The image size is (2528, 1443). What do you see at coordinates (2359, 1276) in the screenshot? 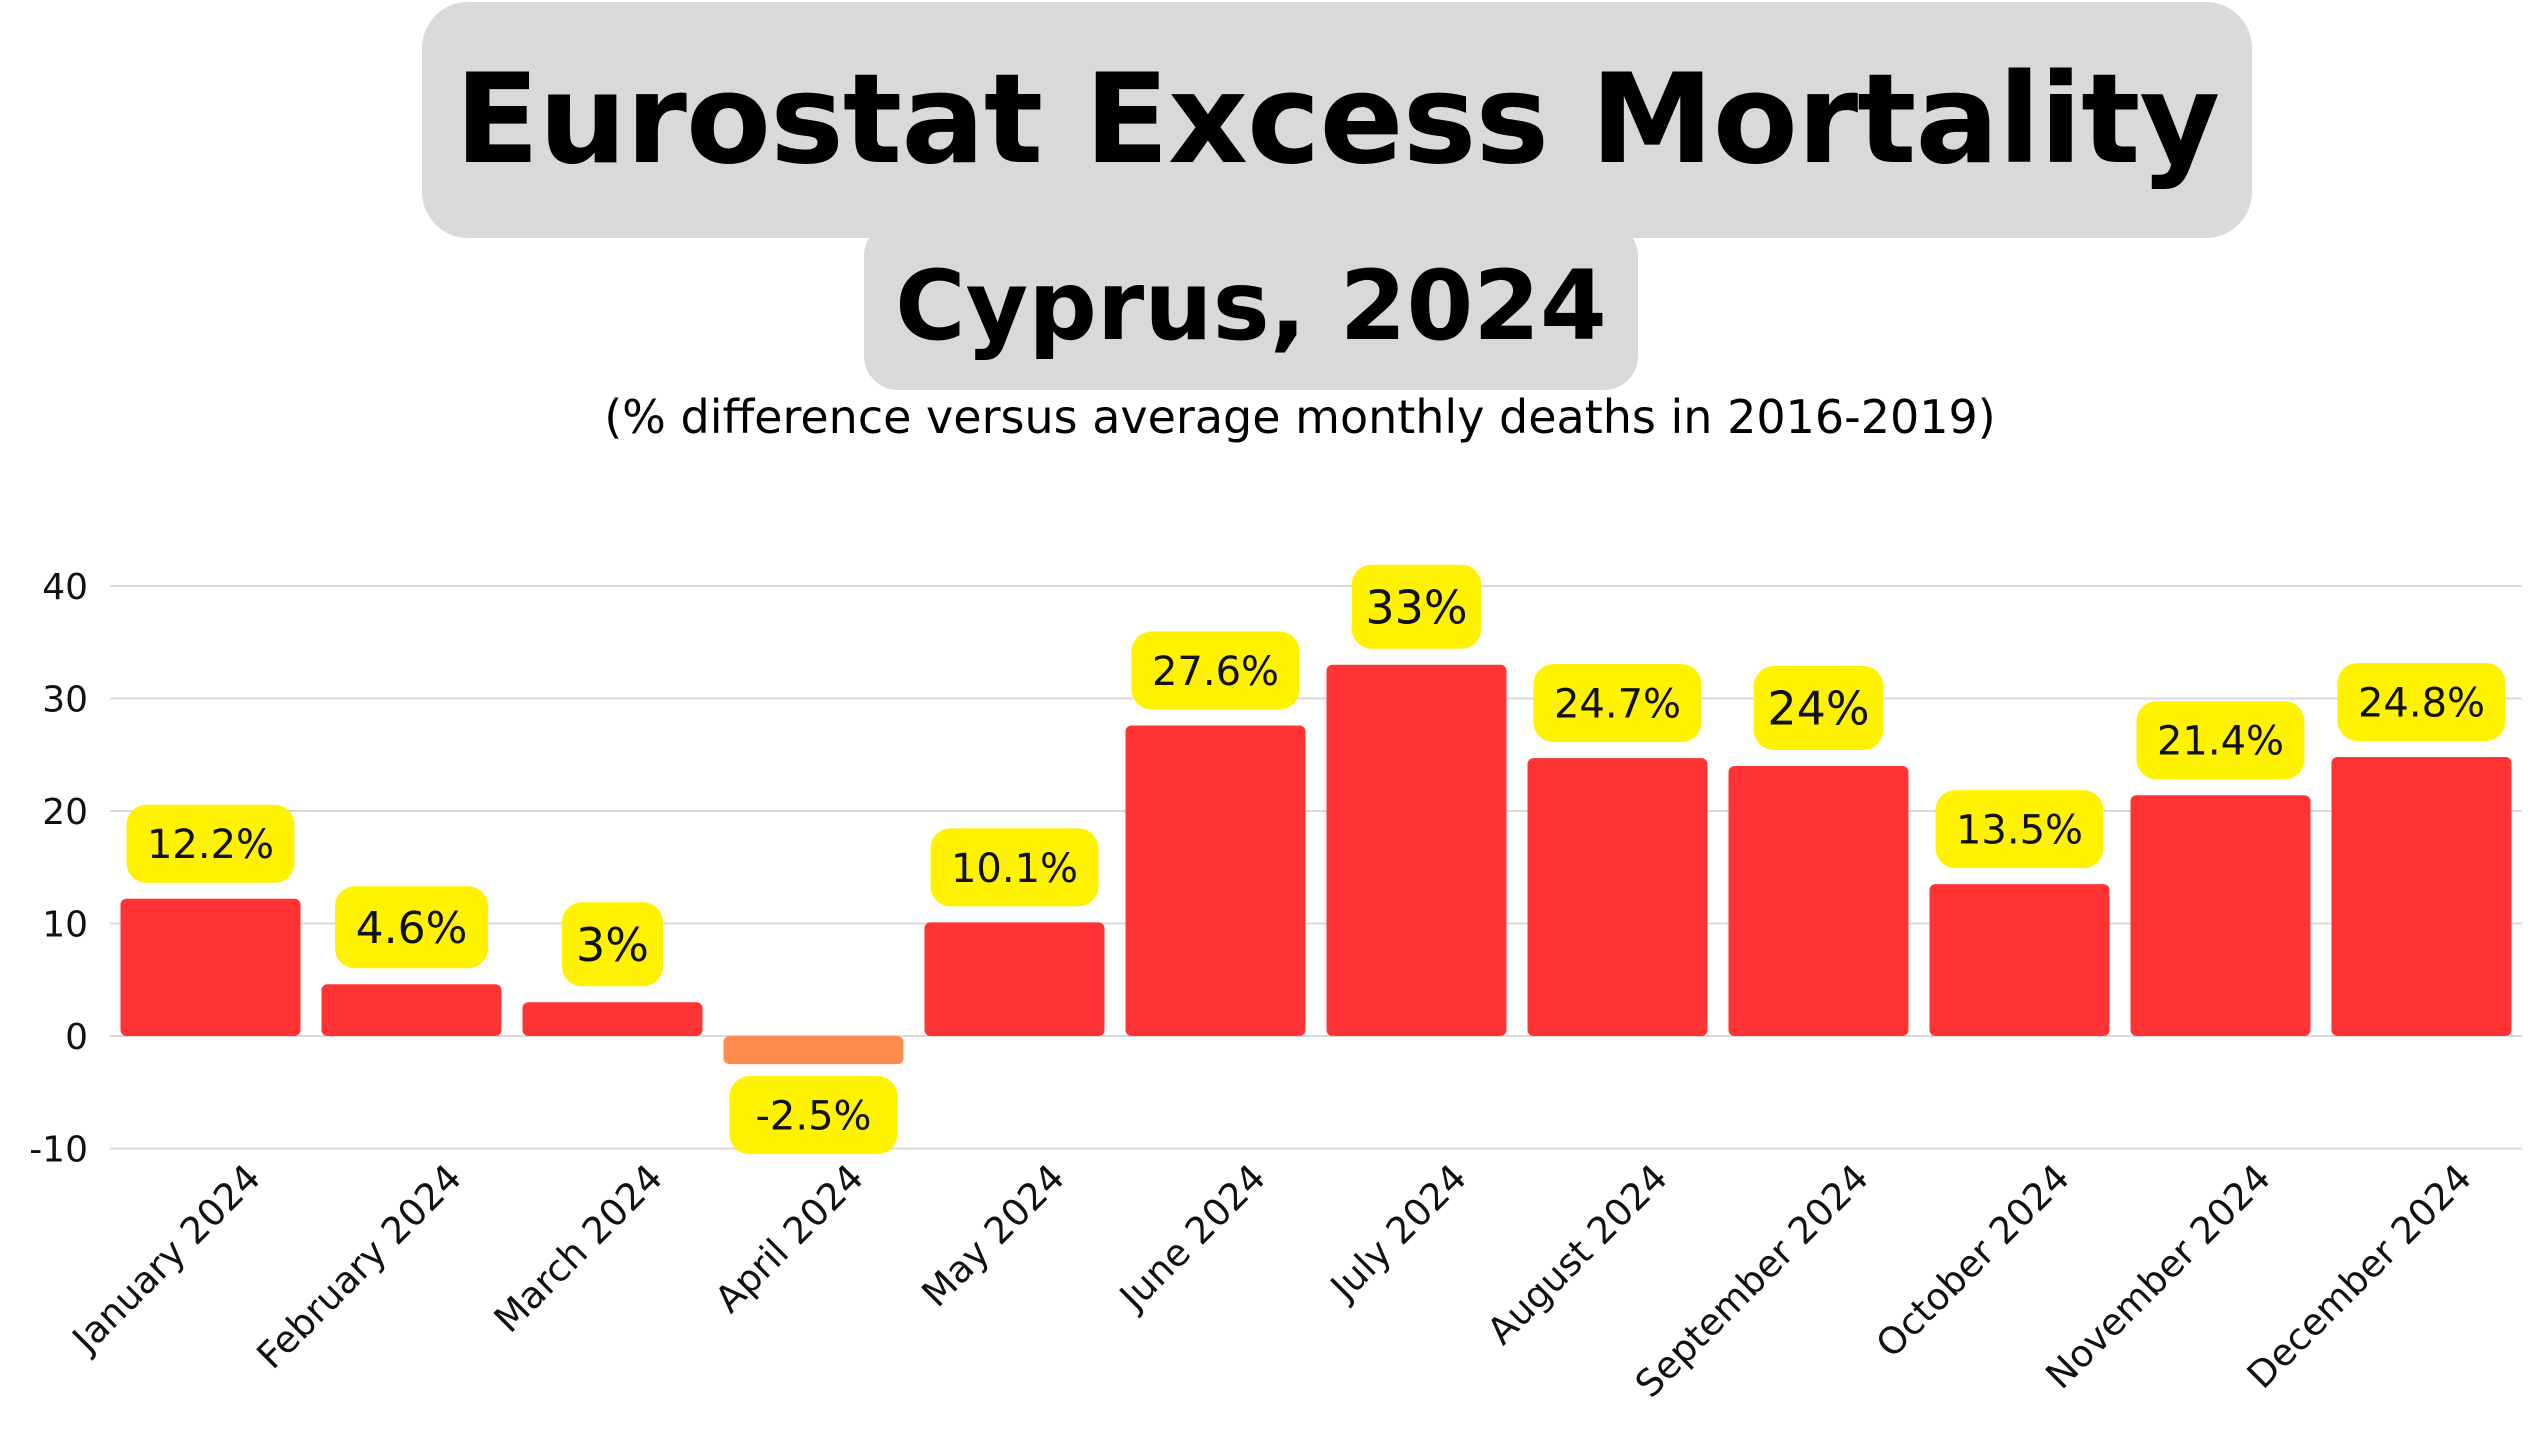
I see `x-category-label: December 2024` at bounding box center [2359, 1276].